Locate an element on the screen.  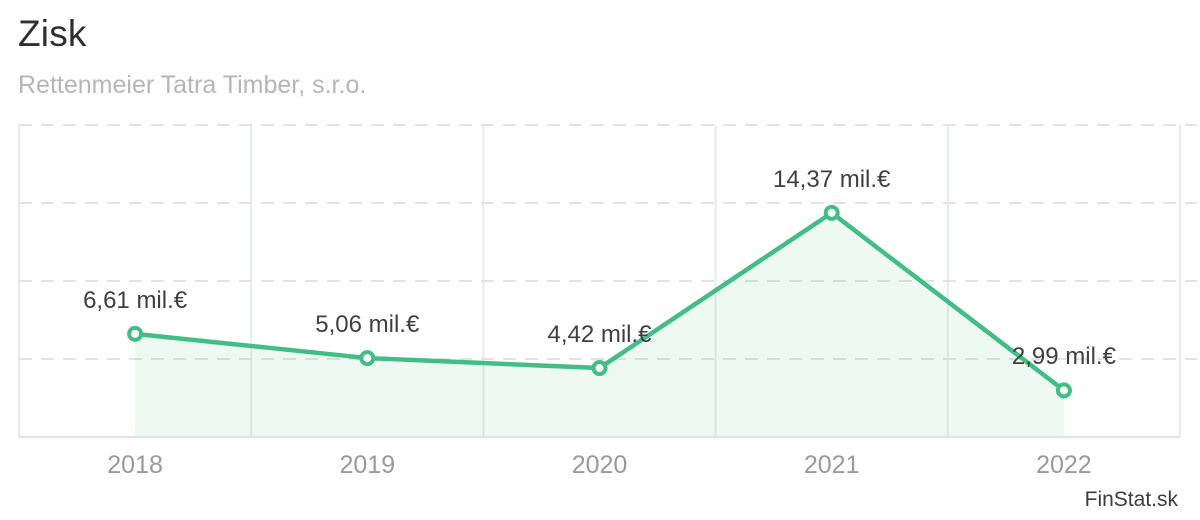
value-label-2020: 4,42 mil.€ is located at coordinates (599, 335).